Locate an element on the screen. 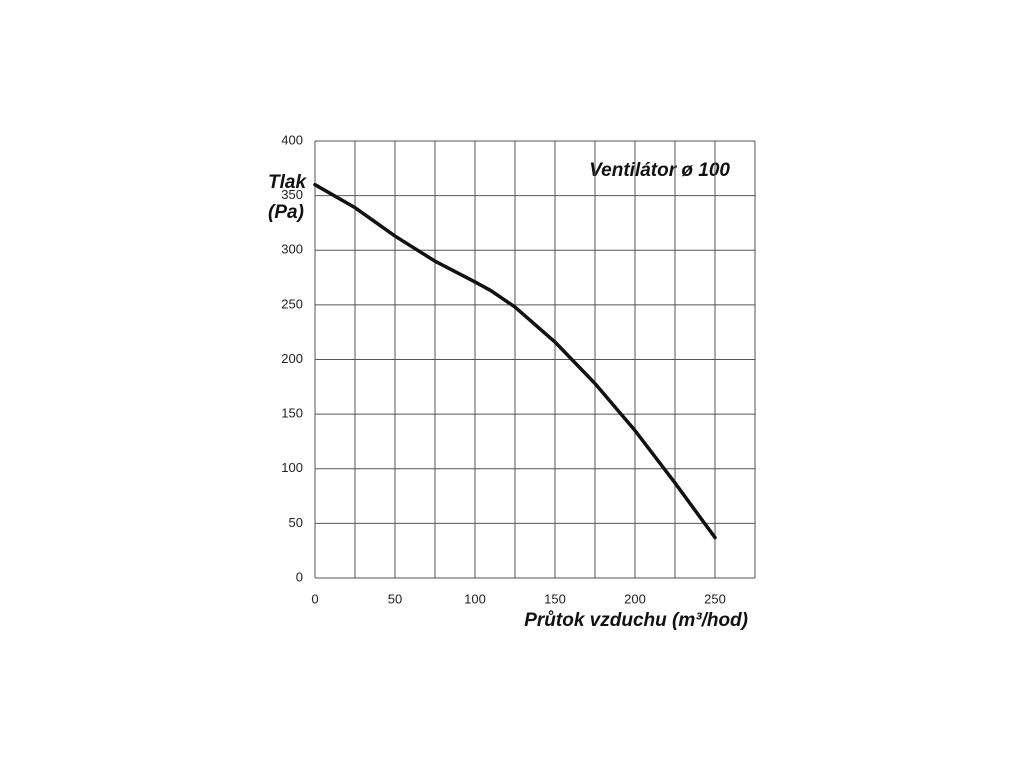  y-tick-label: 100 is located at coordinates (292, 467).